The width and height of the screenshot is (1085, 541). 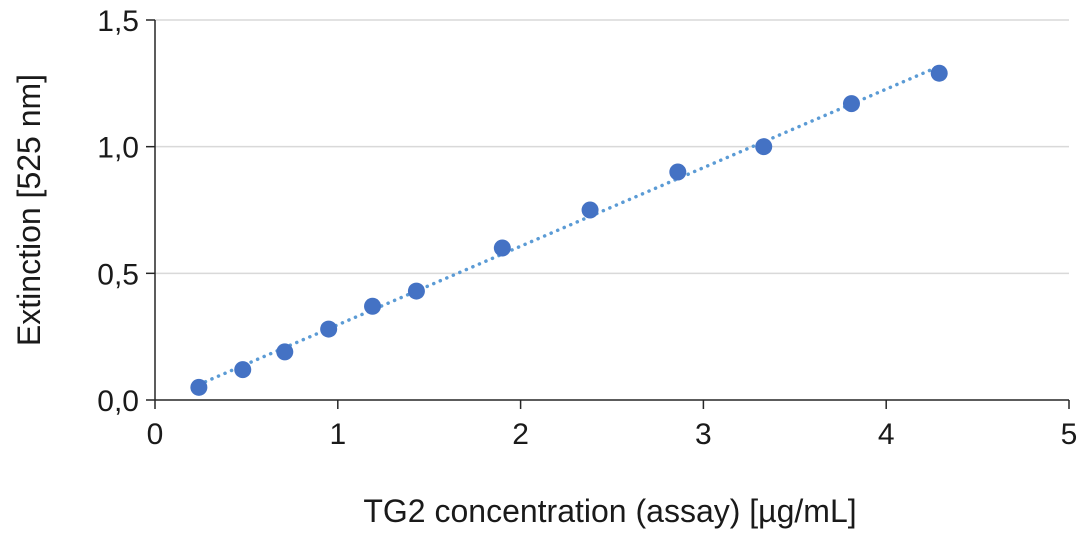 I want to click on y-tick-label: 0,5, so click(x=118, y=274).